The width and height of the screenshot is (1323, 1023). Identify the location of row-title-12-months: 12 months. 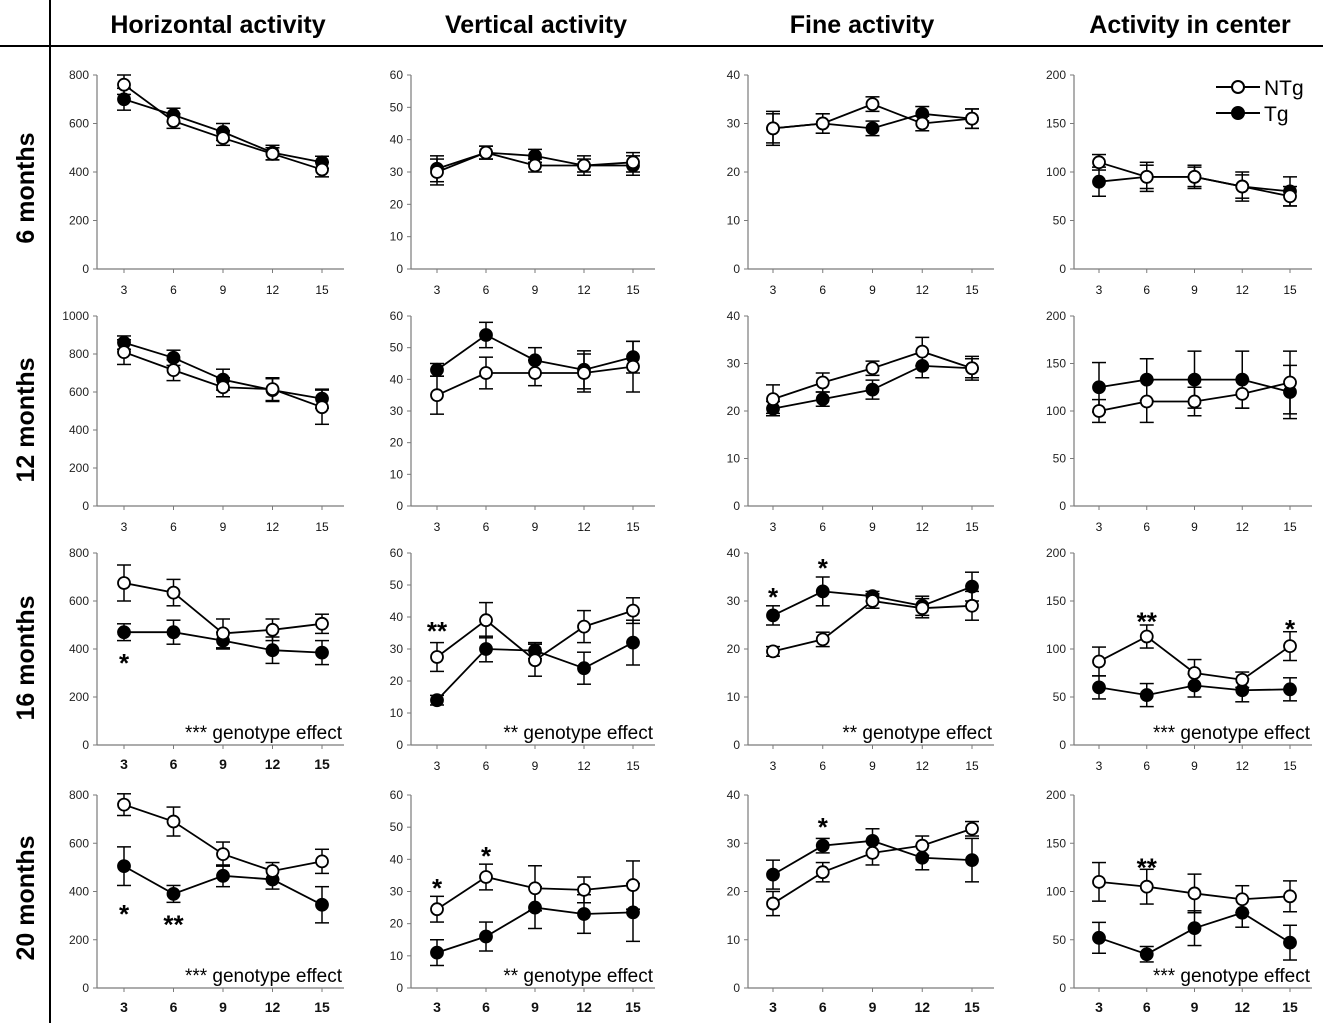
(26, 419).